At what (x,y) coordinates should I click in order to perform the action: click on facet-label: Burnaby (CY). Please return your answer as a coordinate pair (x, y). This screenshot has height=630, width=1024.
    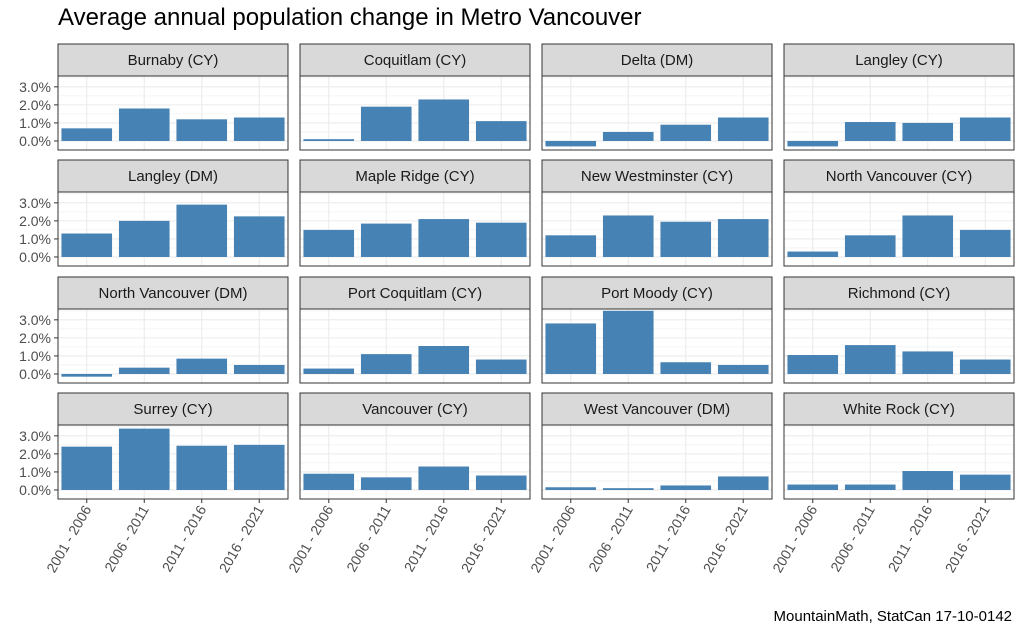
    Looking at the image, I should click on (173, 60).